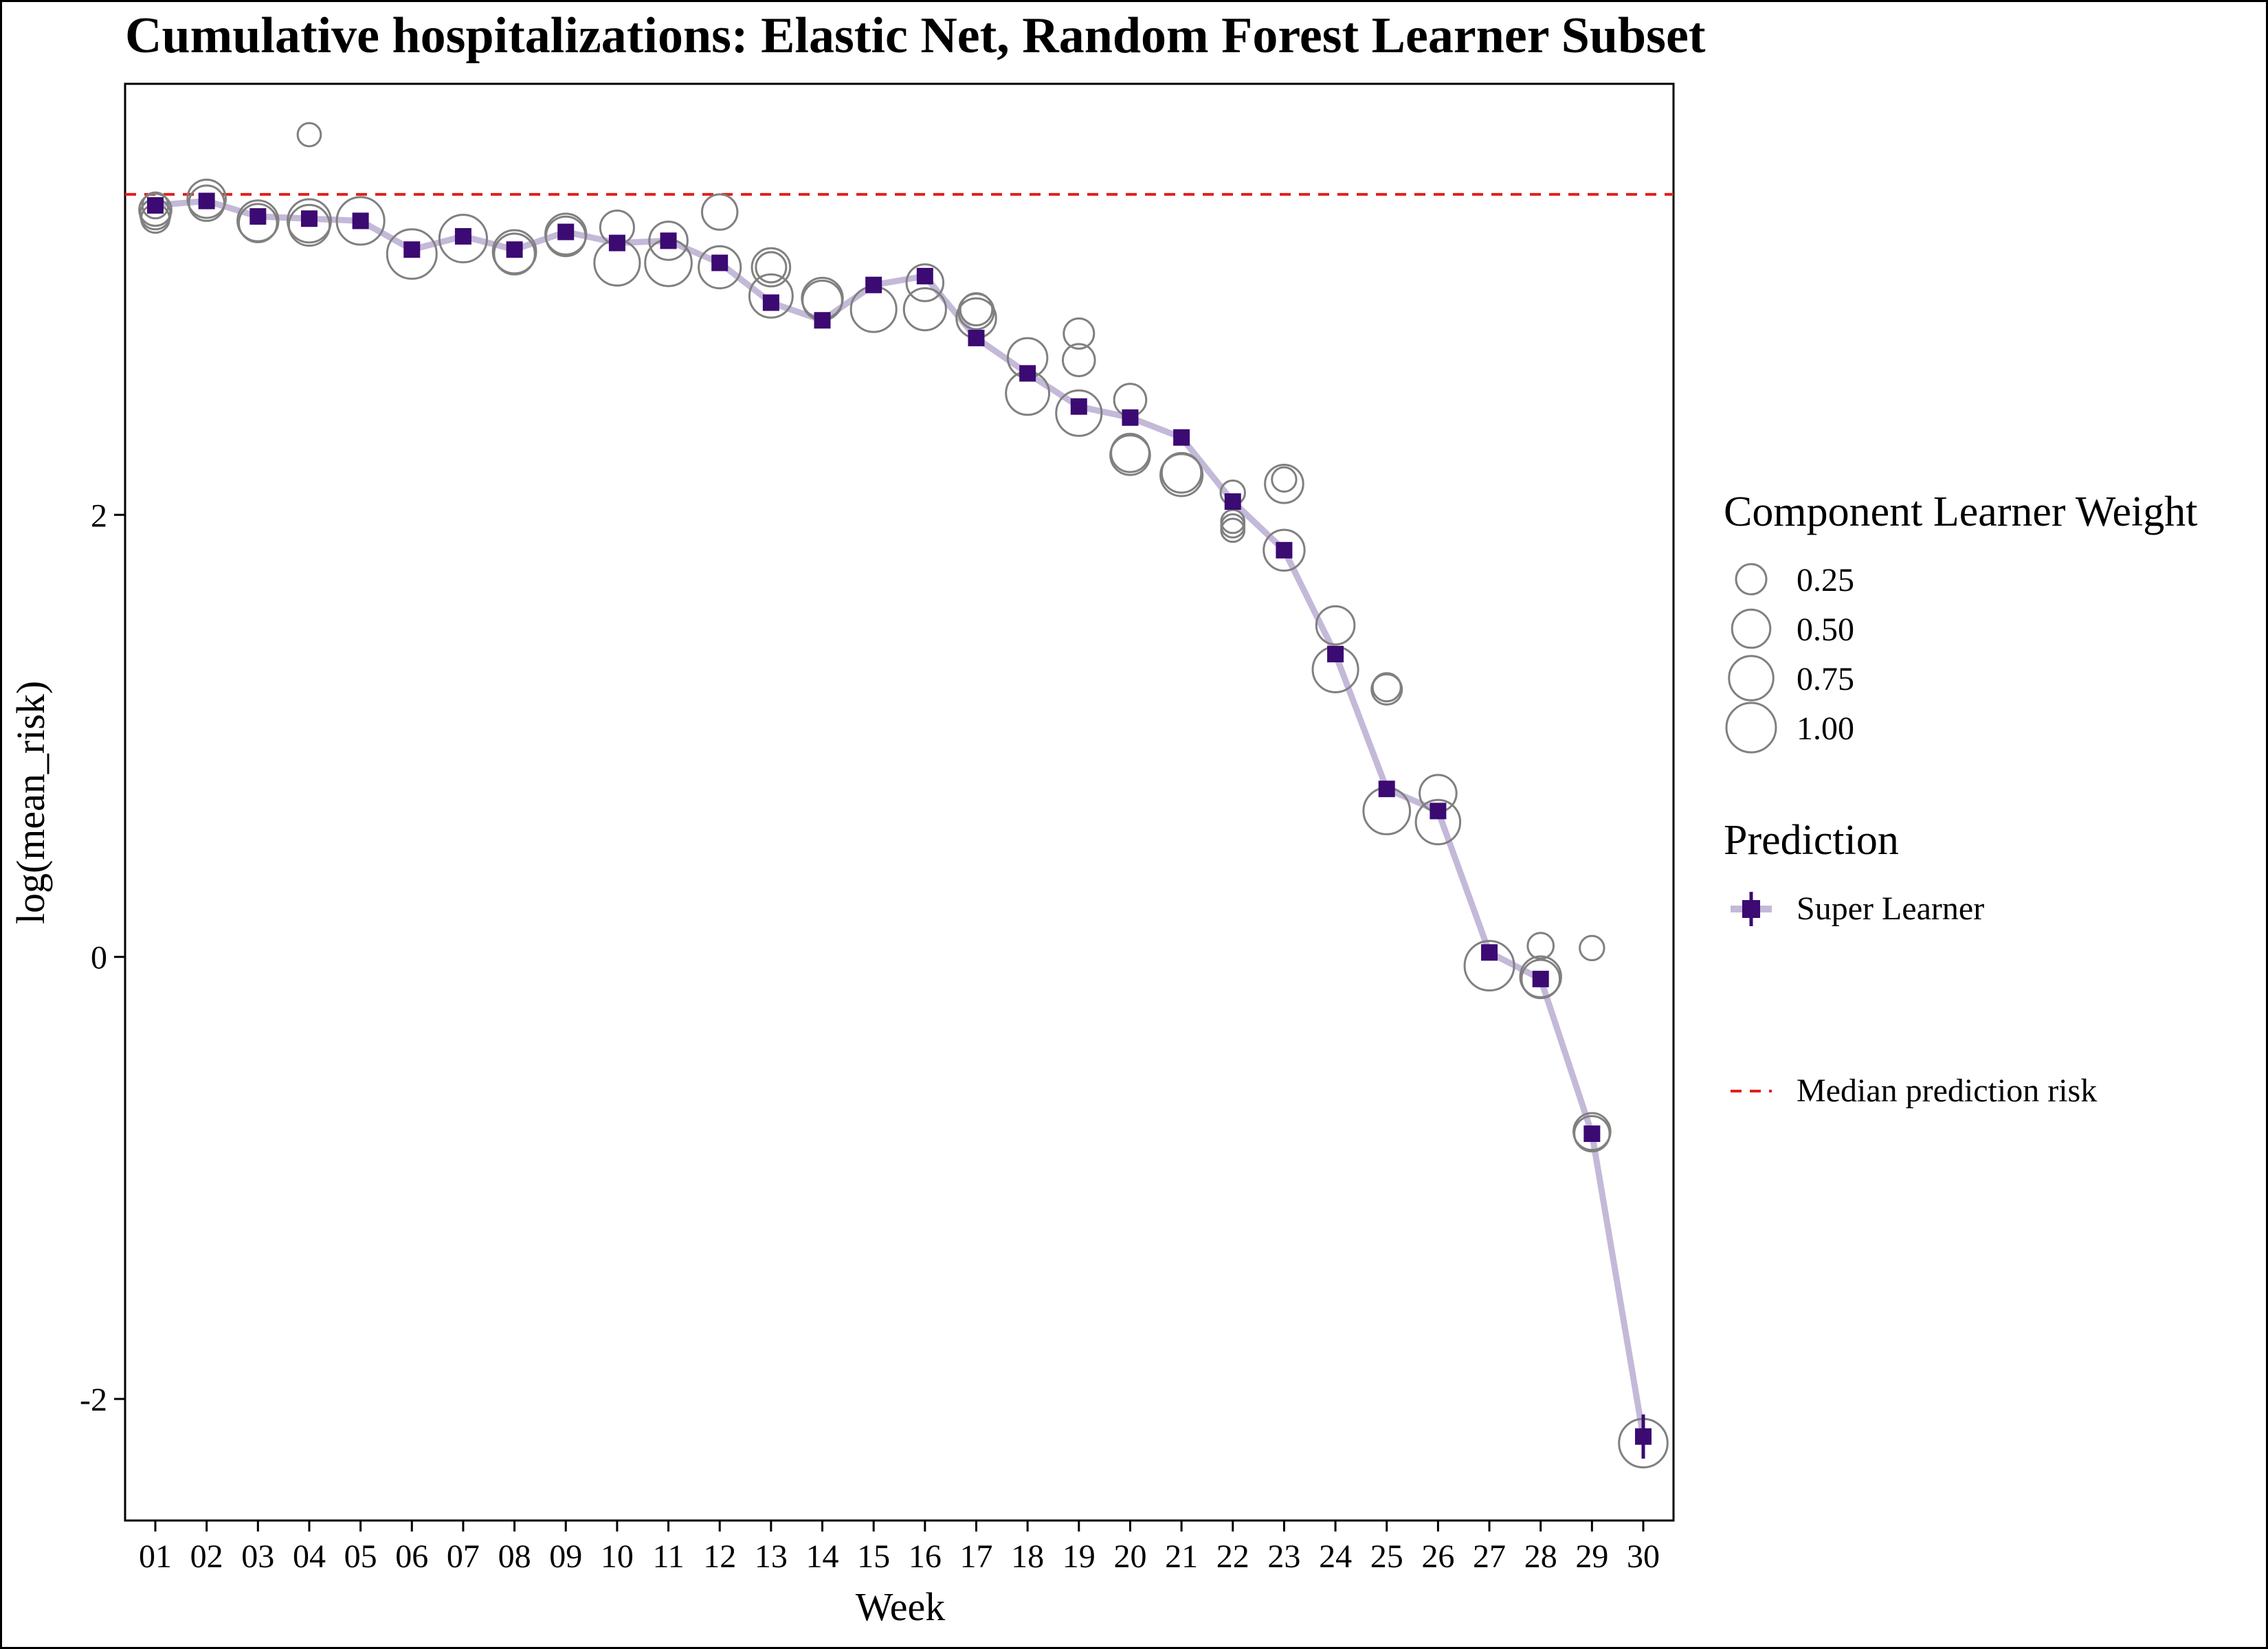 The image size is (2268, 1649). What do you see at coordinates (925, 1556) in the screenshot?
I see `x-tick-label: 16` at bounding box center [925, 1556].